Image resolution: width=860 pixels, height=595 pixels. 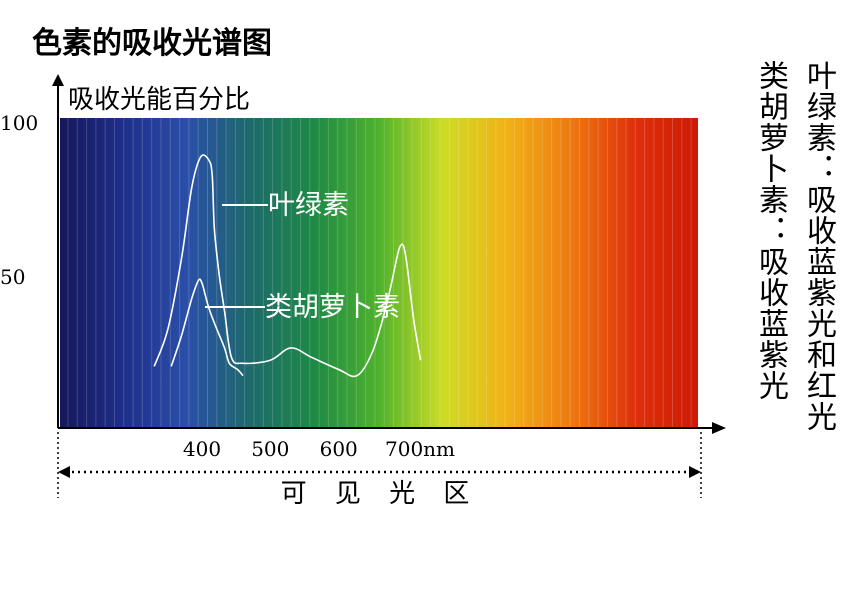 What do you see at coordinates (207, 327) in the screenshot?
I see `carotenoid-curve` at bounding box center [207, 327].